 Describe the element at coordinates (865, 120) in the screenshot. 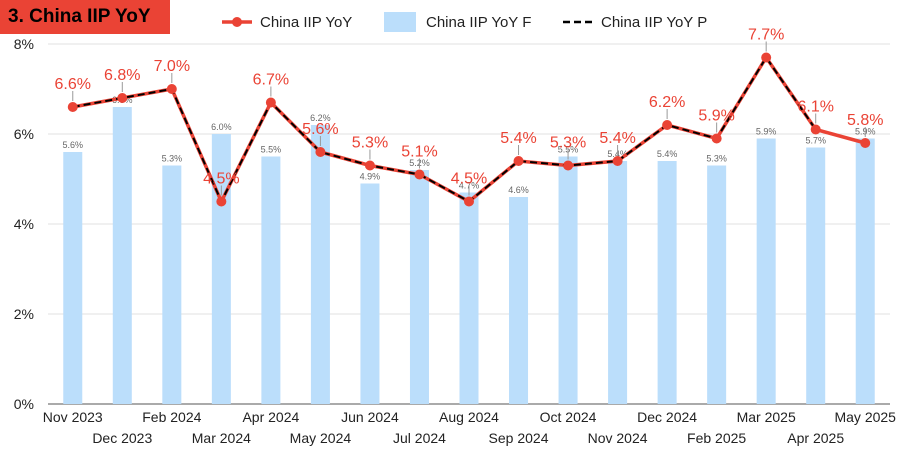

I see `line-value-label: 5.8%` at that location.